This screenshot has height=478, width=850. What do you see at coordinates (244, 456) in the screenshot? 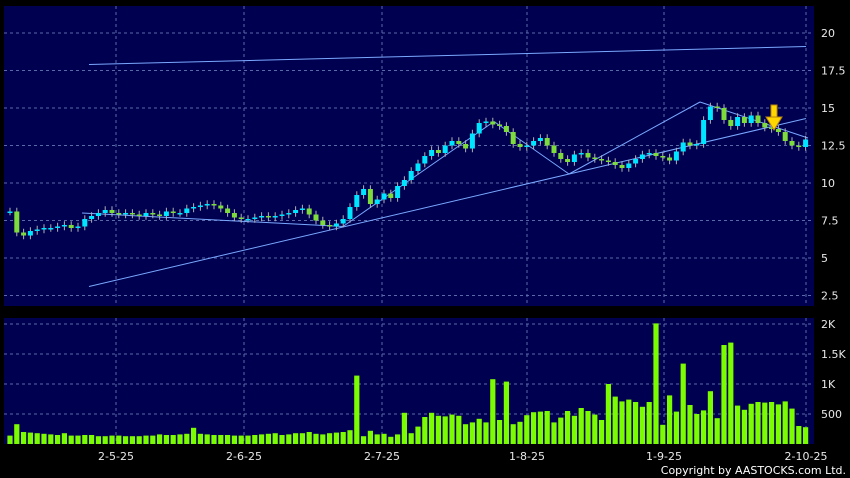
I see `x-tick-label: 2-6-25` at bounding box center [244, 456].